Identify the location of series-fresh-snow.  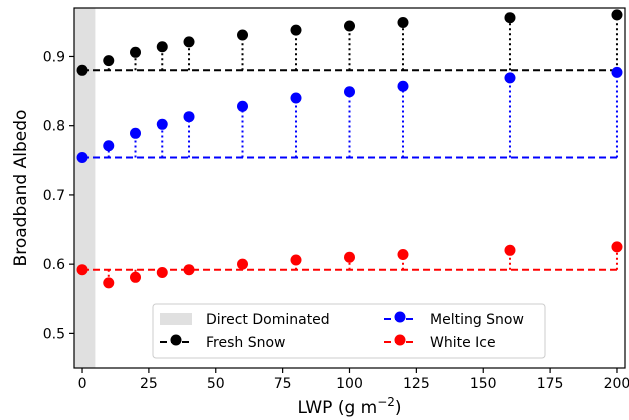
(349, 42).